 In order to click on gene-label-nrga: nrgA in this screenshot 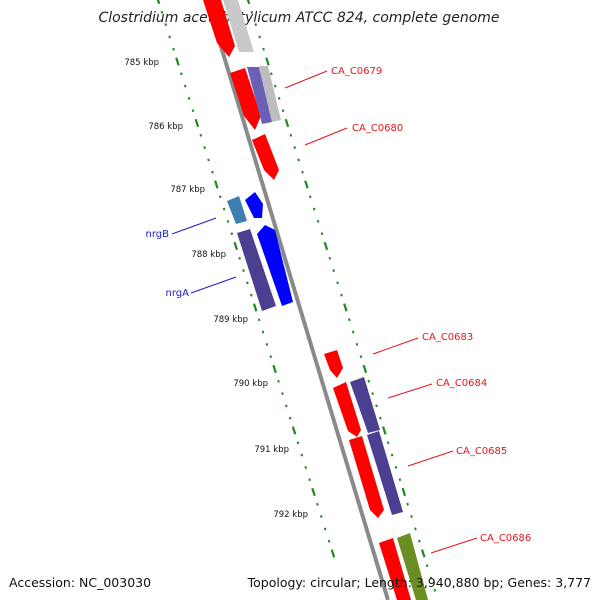, I will do `click(178, 293)`.